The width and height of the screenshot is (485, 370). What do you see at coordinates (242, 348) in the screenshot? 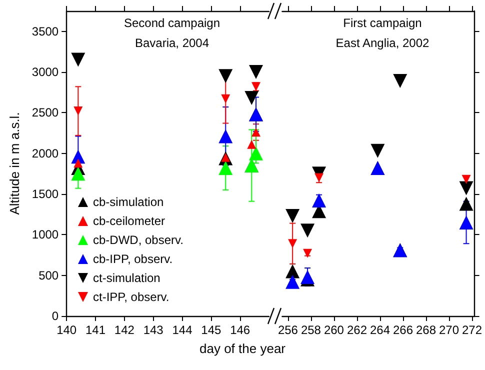
I see `x-axis-title: day of the year` at bounding box center [242, 348].